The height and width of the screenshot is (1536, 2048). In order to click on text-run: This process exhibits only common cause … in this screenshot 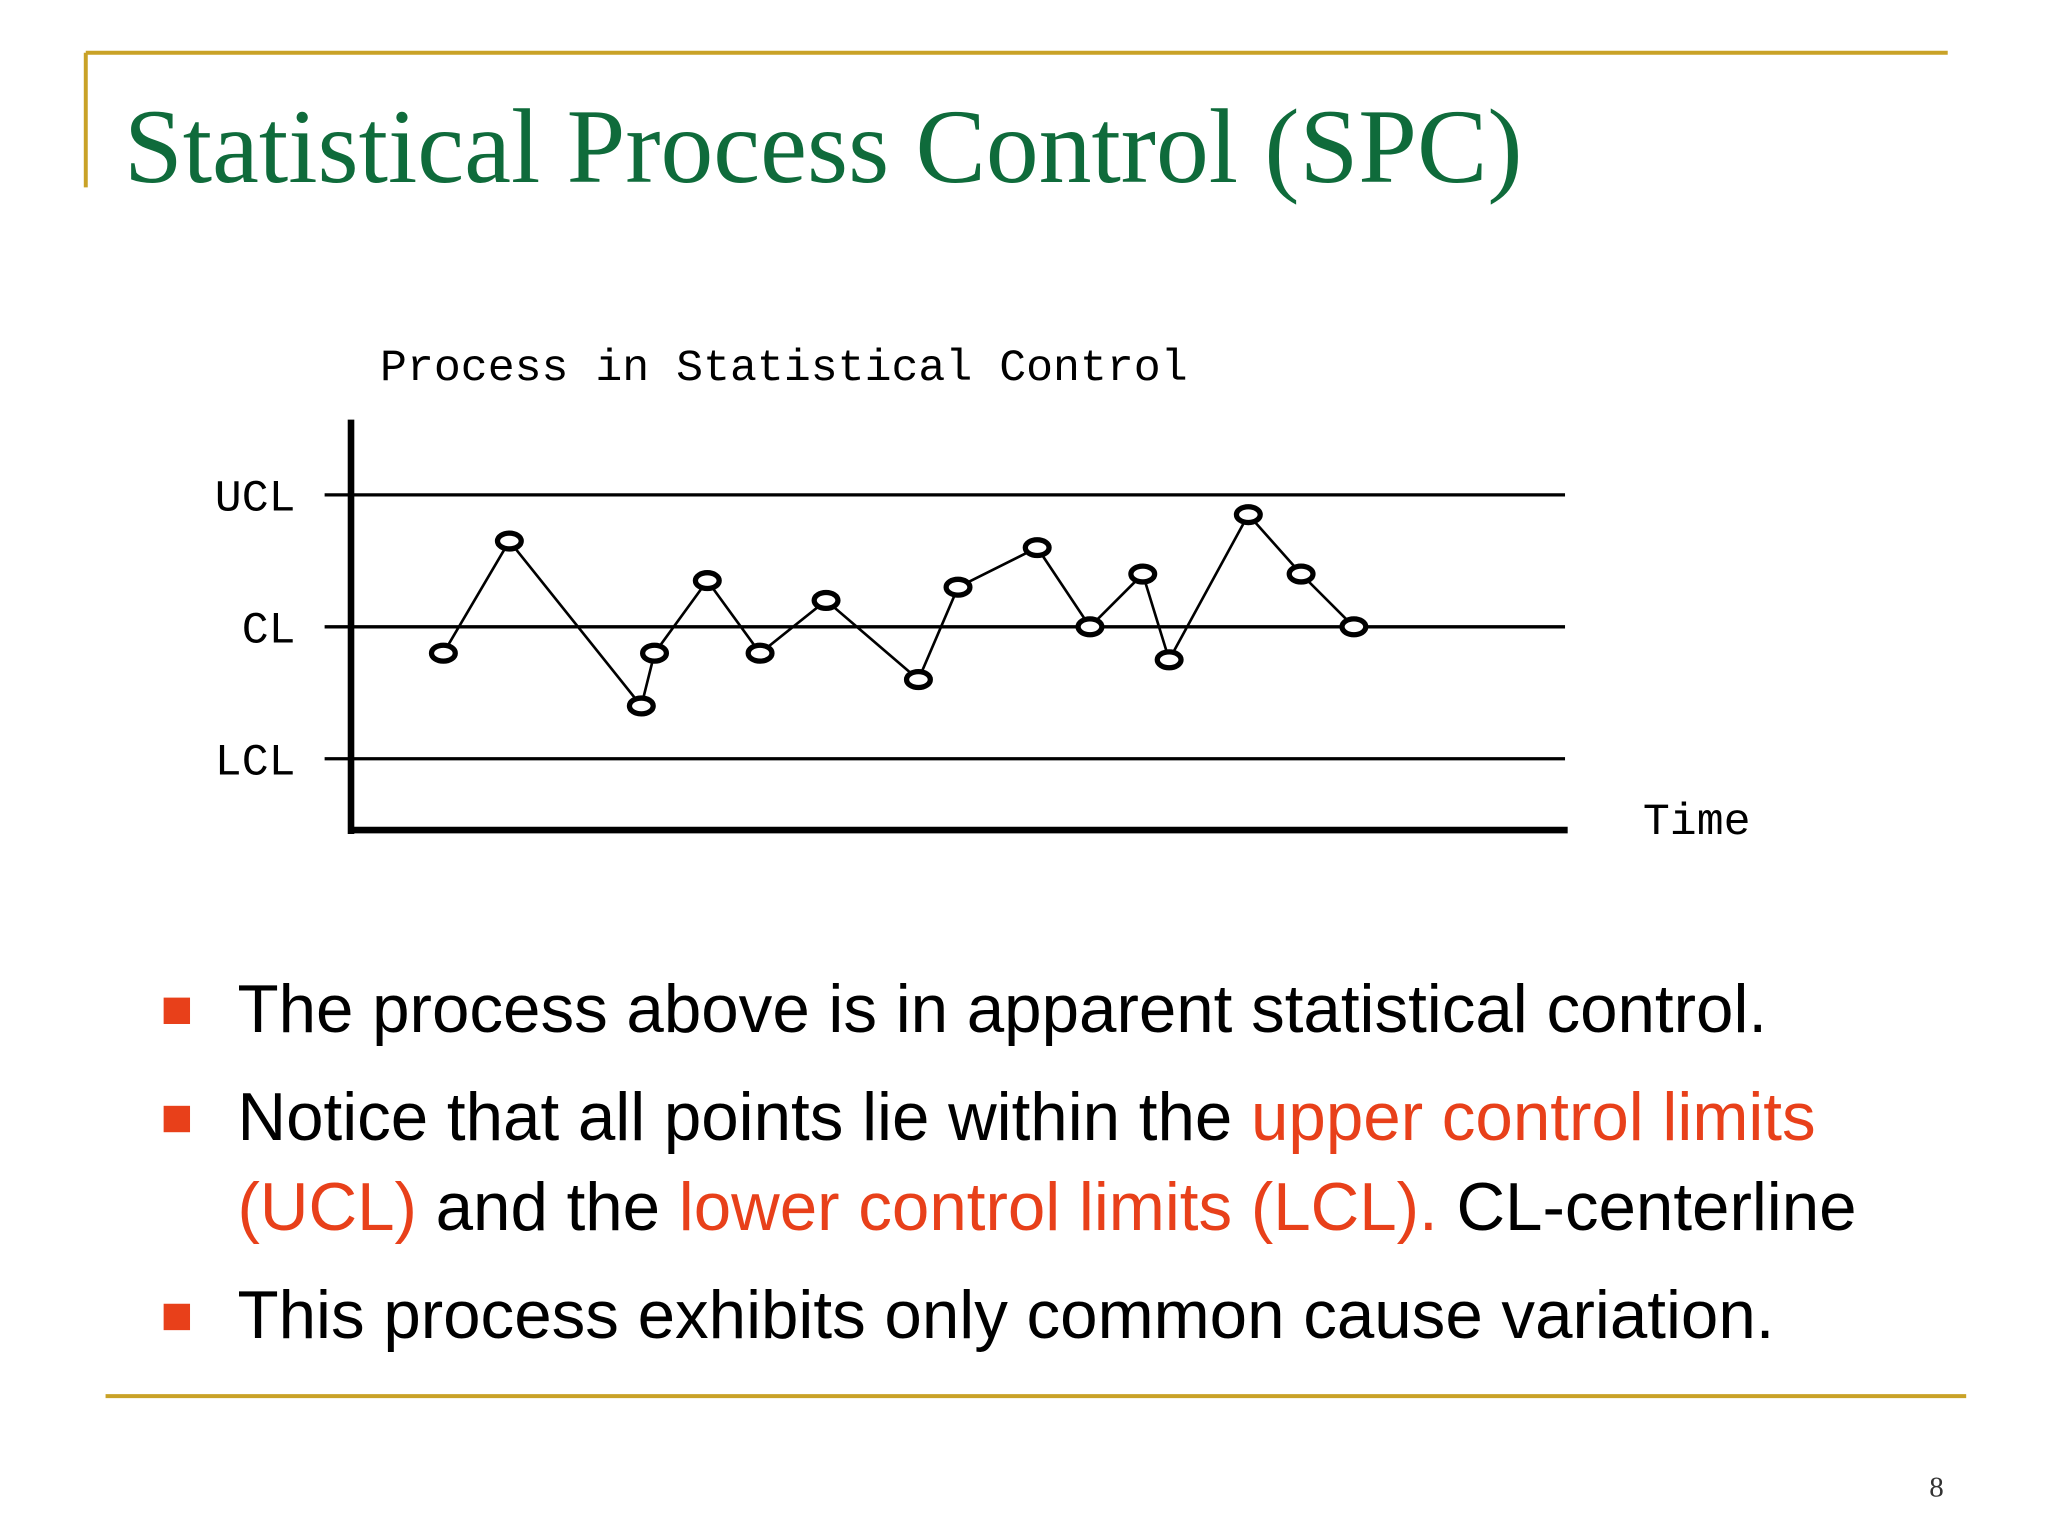, I will do `click(1006, 1315)`.